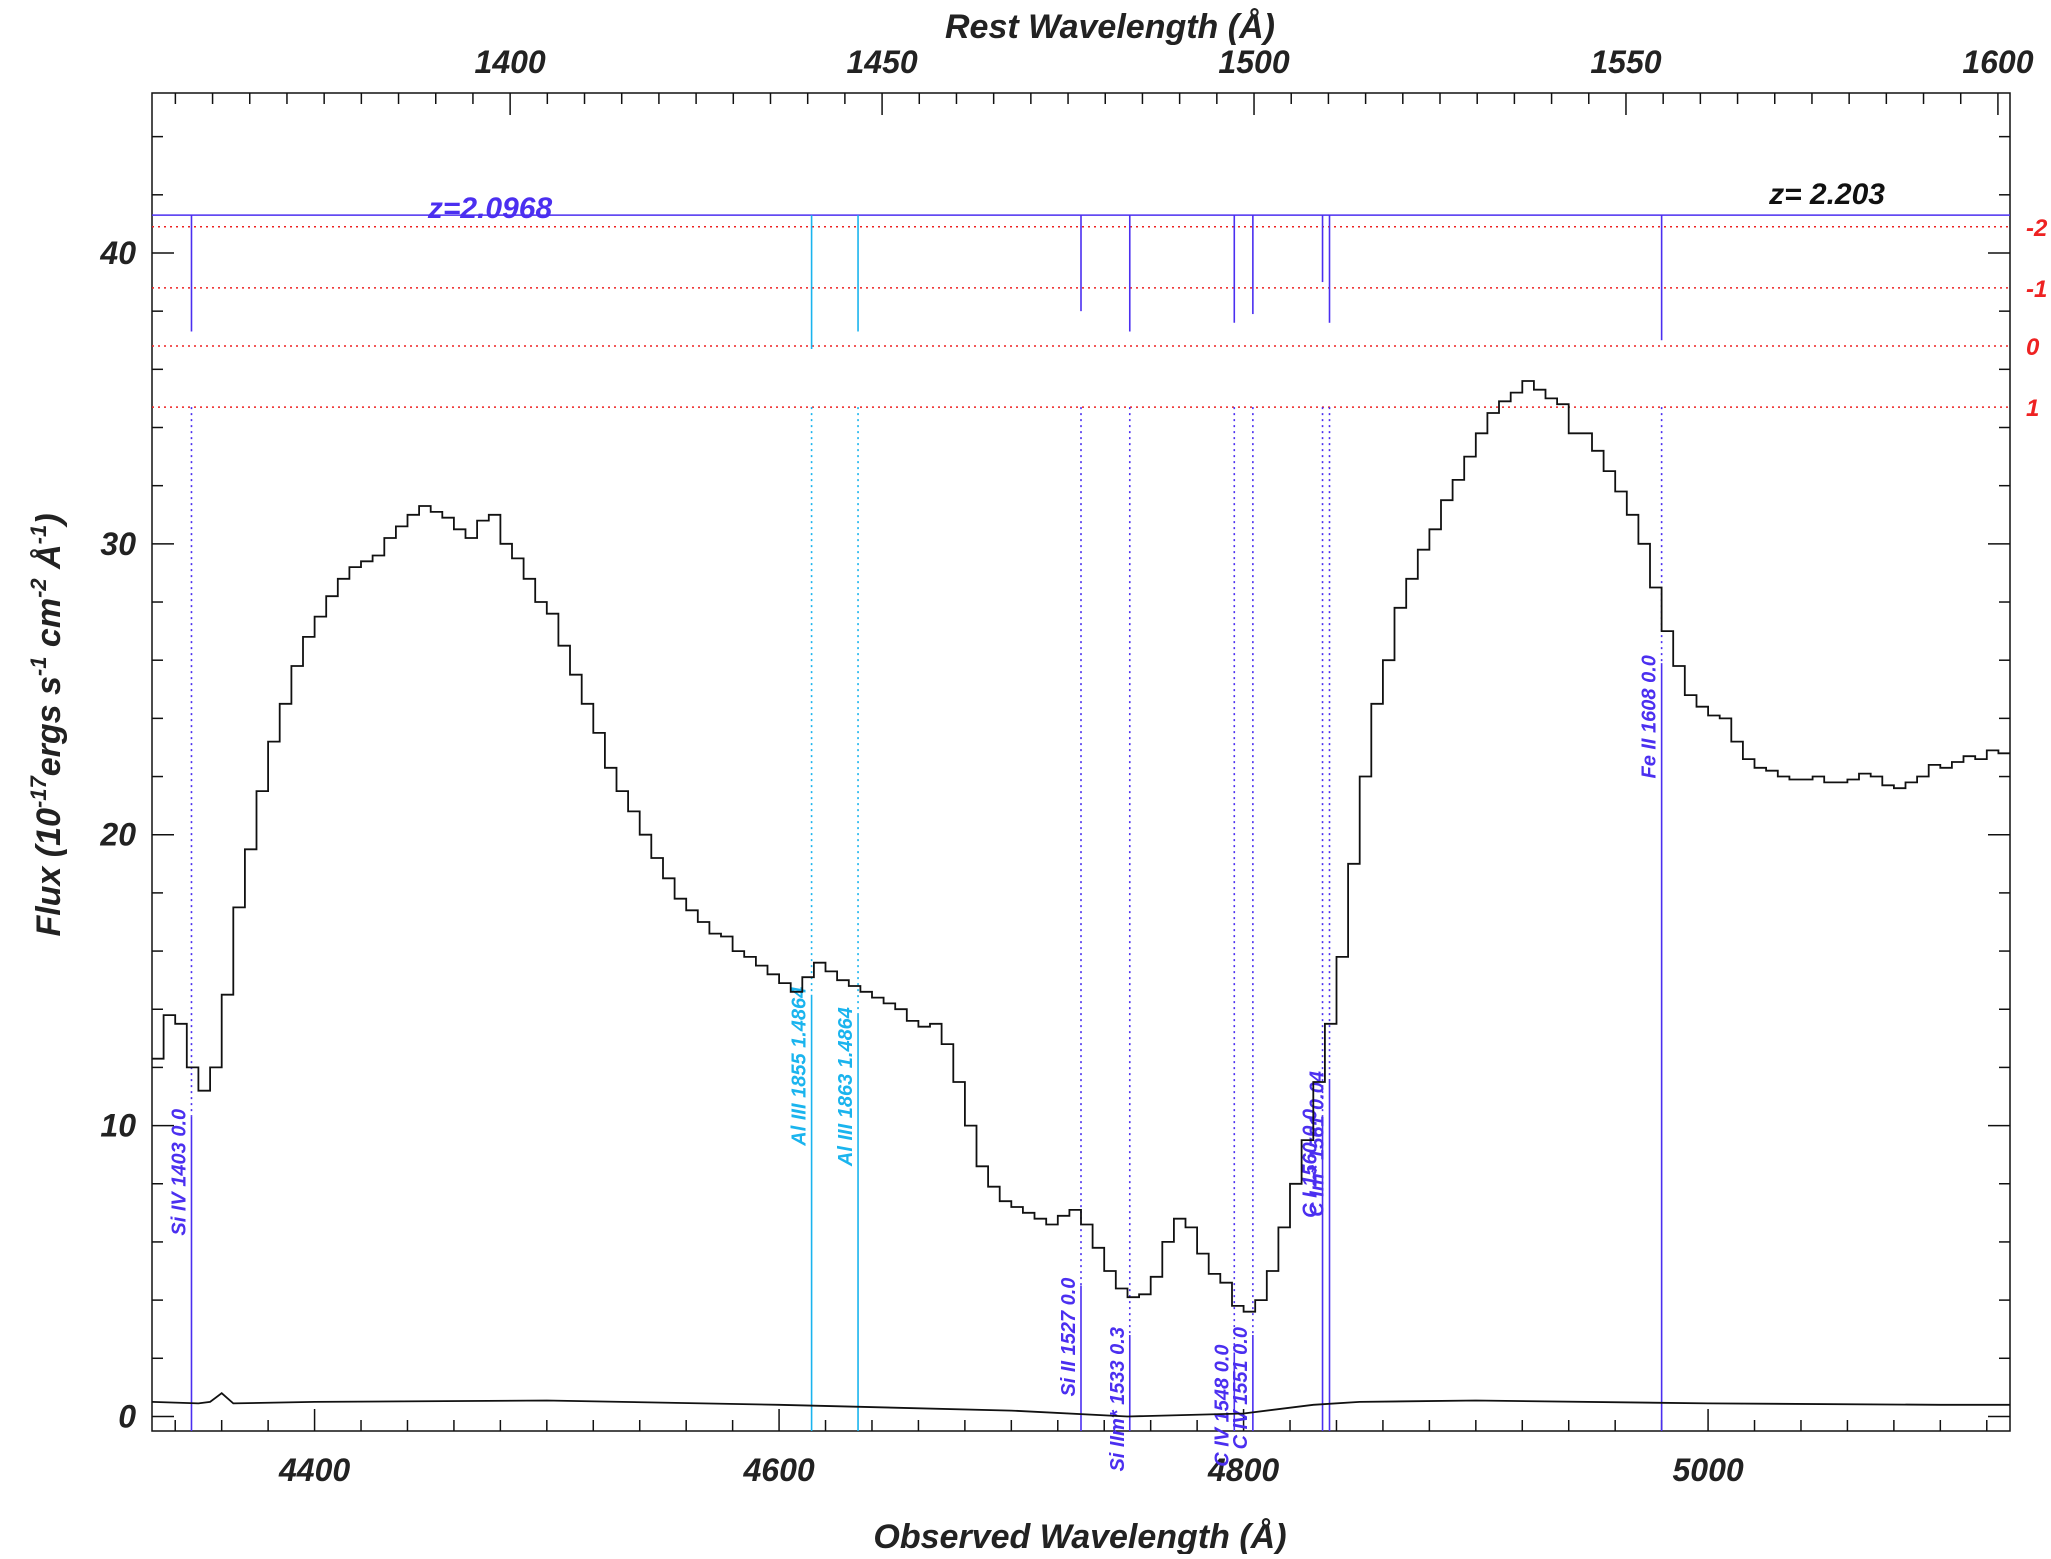 The height and width of the screenshot is (1559, 2051). What do you see at coordinates (1243, 1470) in the screenshot?
I see `x-tick-label: 4800` at bounding box center [1243, 1470].